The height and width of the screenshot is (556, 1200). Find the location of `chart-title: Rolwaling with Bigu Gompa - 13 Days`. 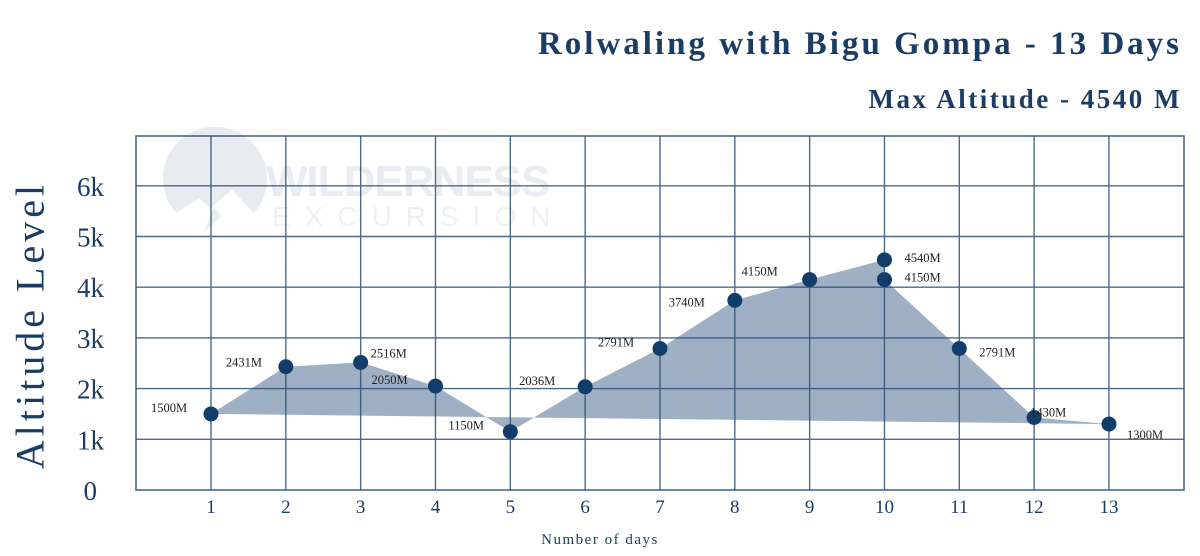

chart-title: Rolwaling with Bigu Gompa - 13 Days is located at coordinates (859, 44).